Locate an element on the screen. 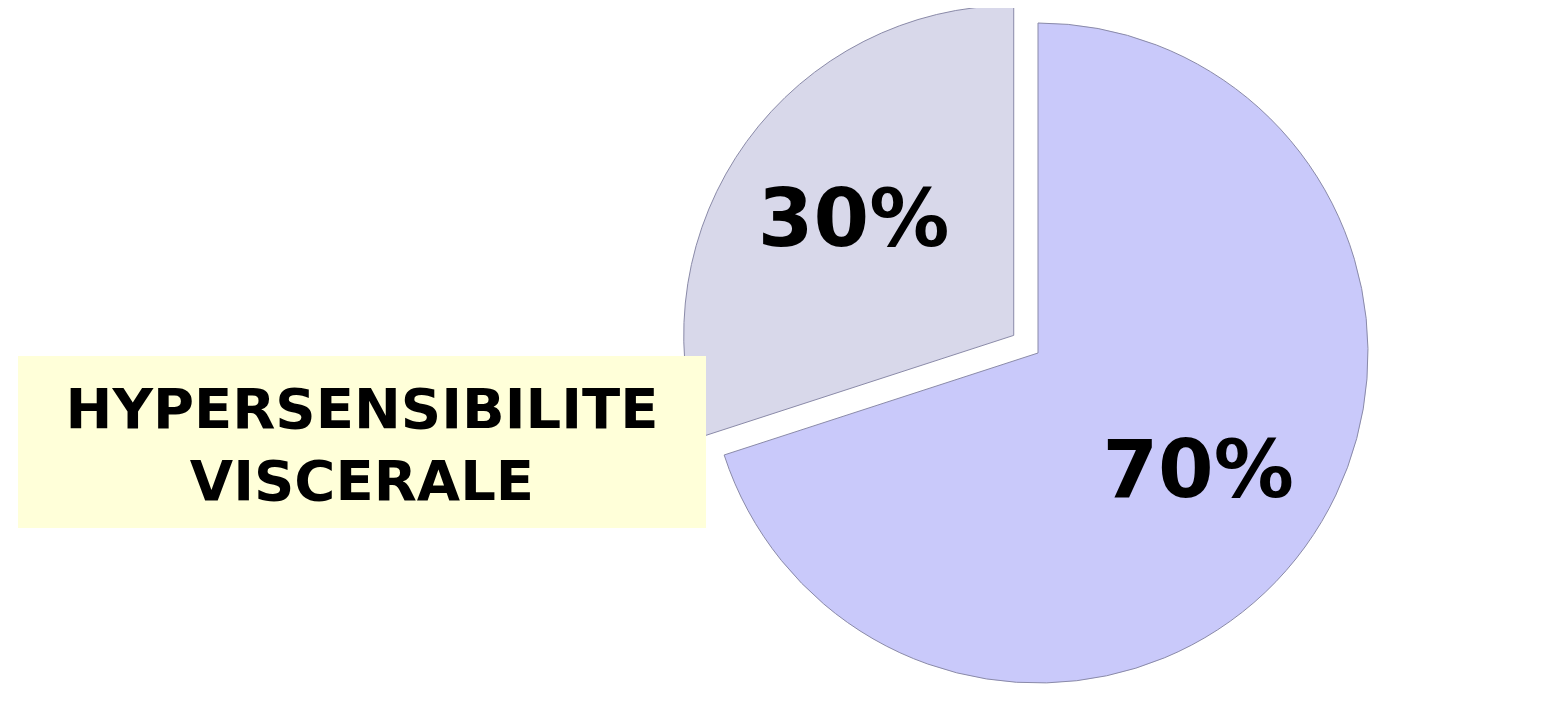 The height and width of the screenshot is (712, 1551). data-label: 30% is located at coordinates (853, 219).